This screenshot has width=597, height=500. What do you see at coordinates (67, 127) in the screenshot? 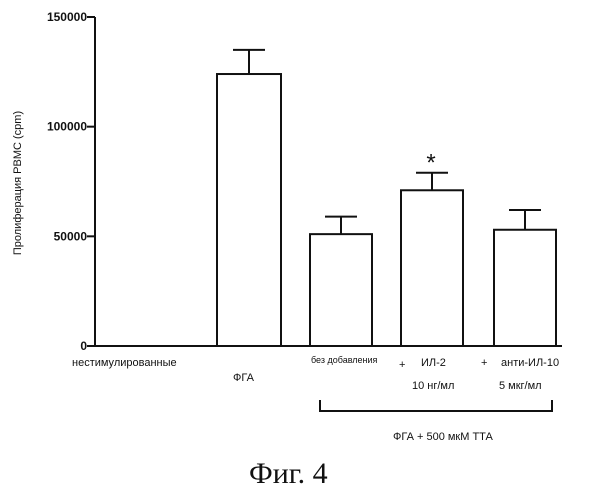
I see `y-tick-label: 100000` at bounding box center [67, 127].